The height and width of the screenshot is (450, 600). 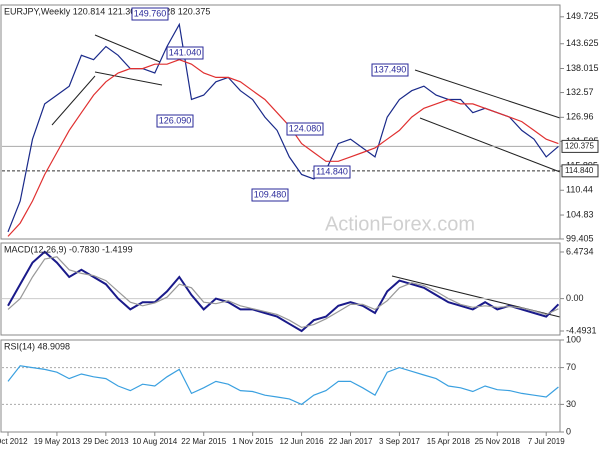 What do you see at coordinates (302, 441) in the screenshot?
I see `x-tick-label: 12 Jun 2016` at bounding box center [302, 441].